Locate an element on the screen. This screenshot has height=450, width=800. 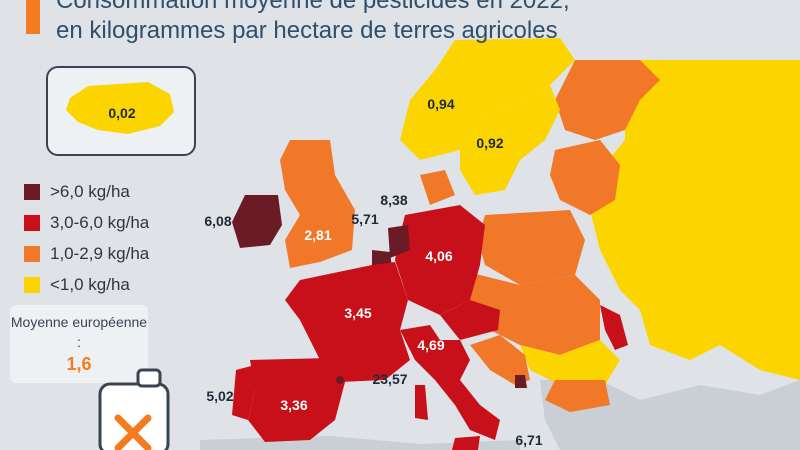
cross-icon is located at coordinates (133, 432).